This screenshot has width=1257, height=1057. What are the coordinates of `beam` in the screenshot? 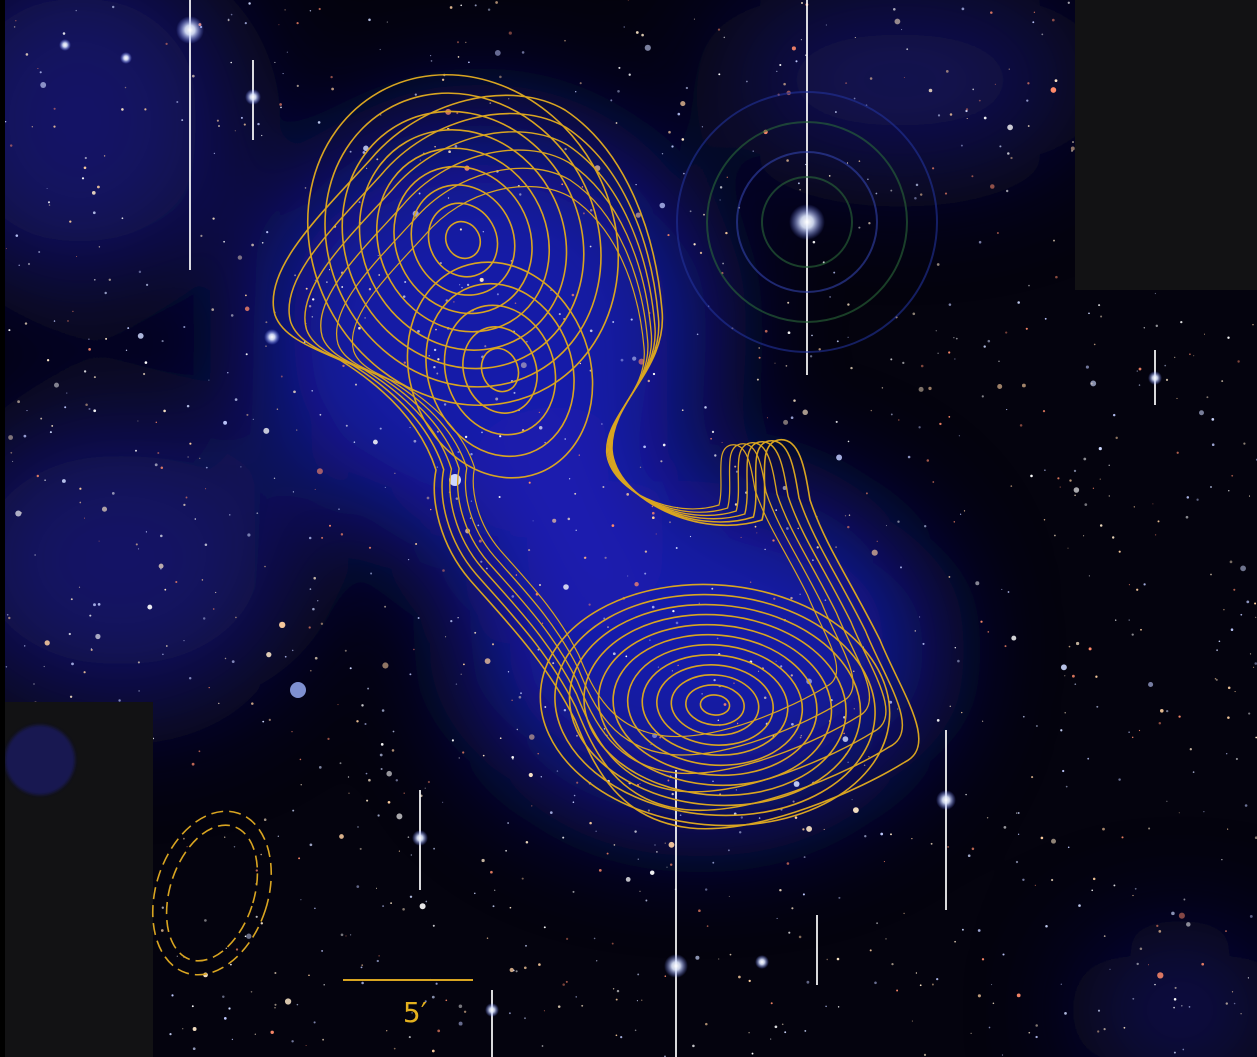 It's located at (212, 893).